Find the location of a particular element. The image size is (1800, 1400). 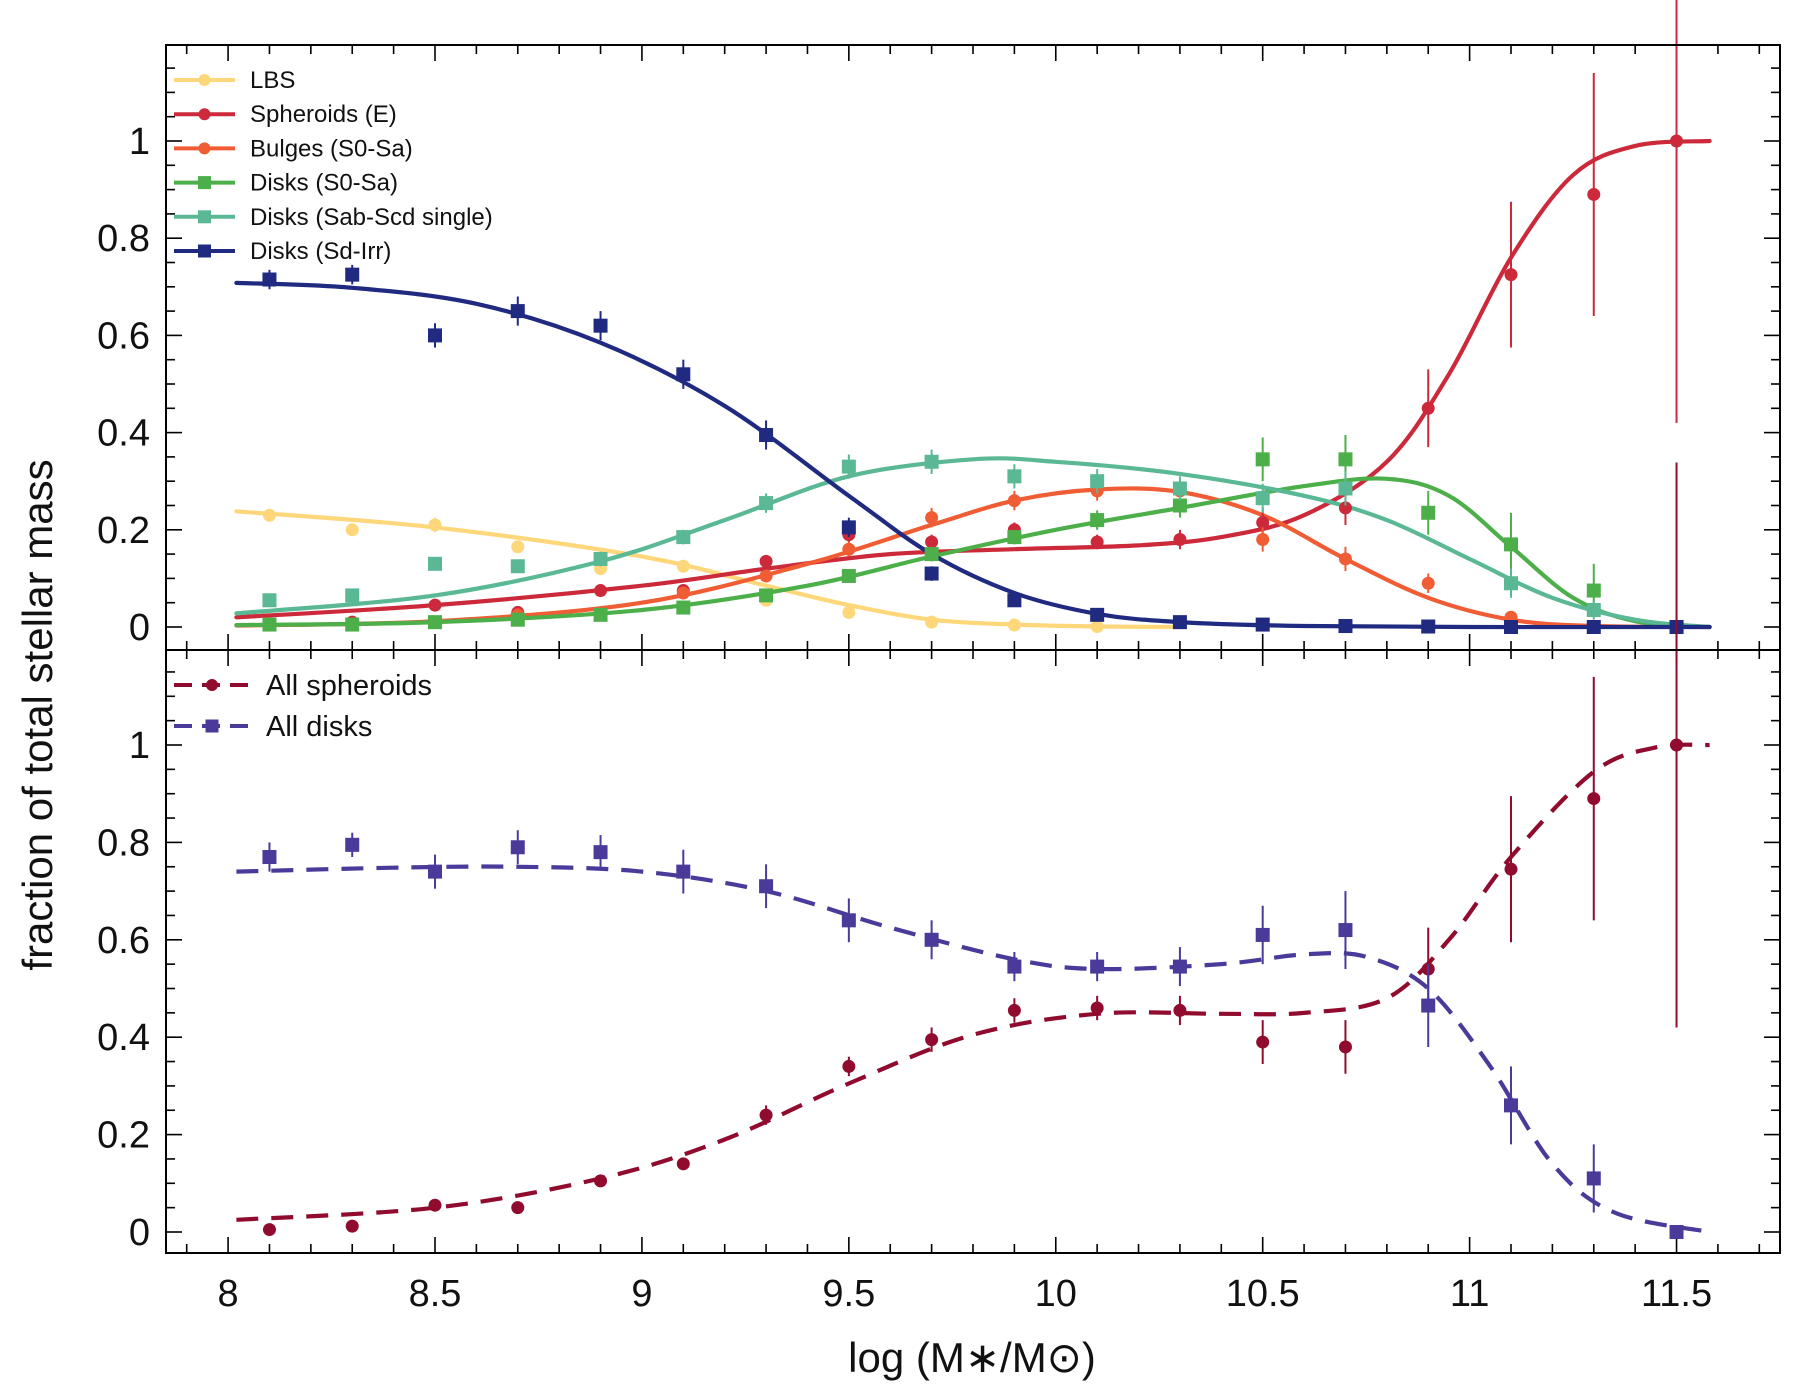

series-disks-s0-sa is located at coordinates (973, 534).